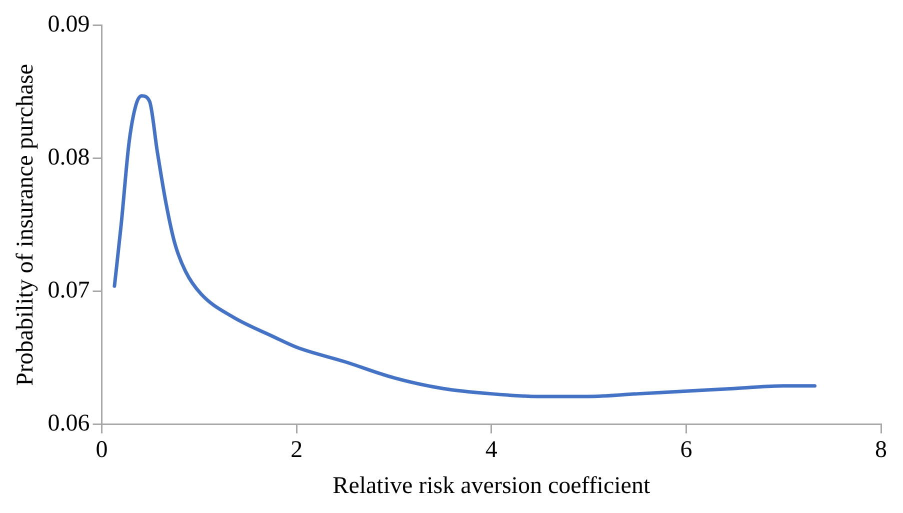  What do you see at coordinates (491, 485) in the screenshot?
I see `x-axis-title: Relative risk aversion coefficient` at bounding box center [491, 485].